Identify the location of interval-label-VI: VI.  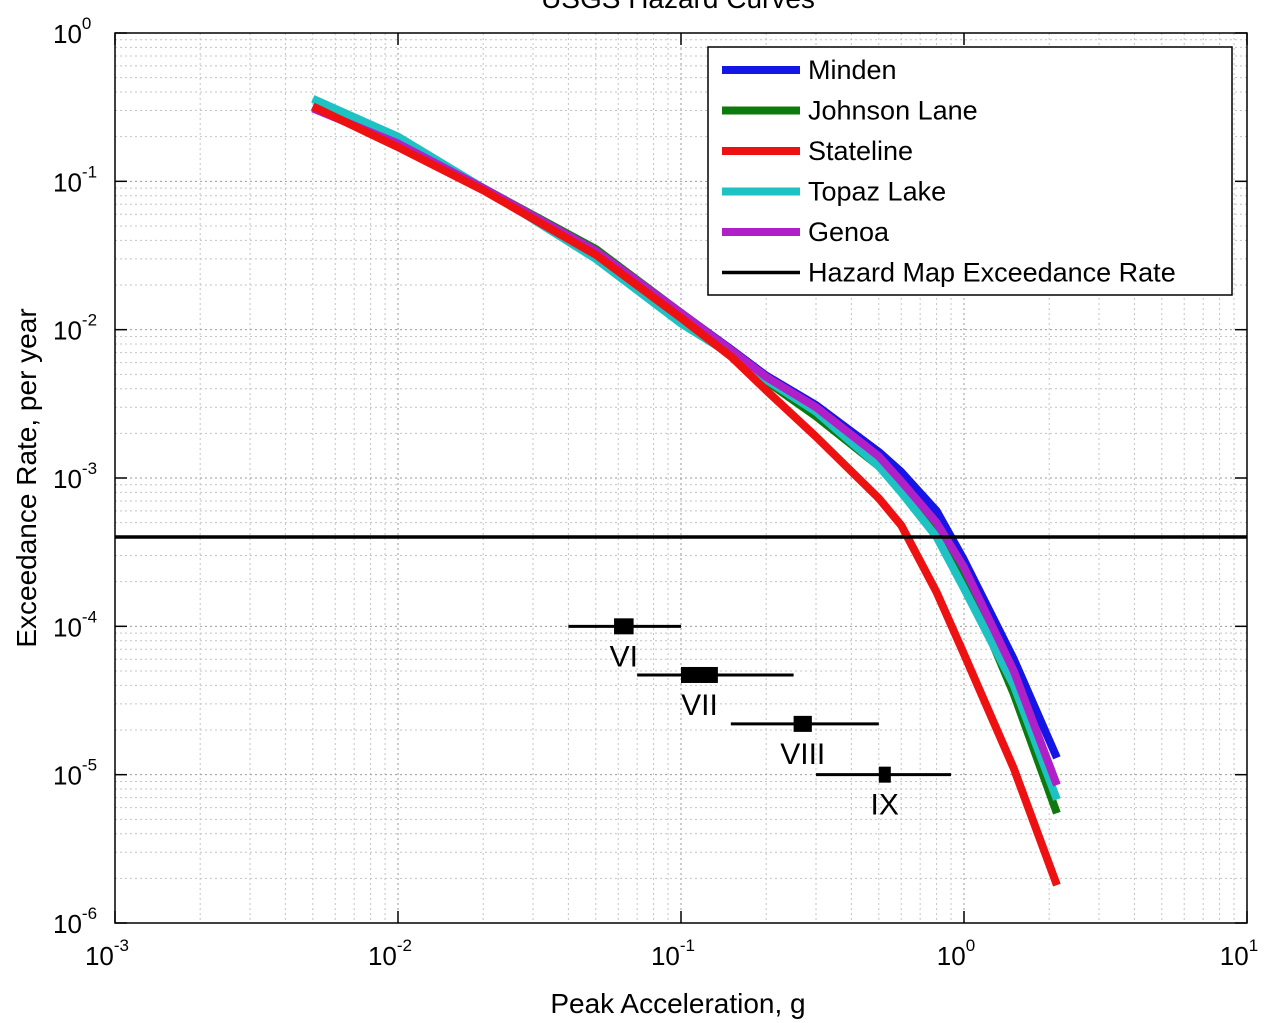
(624, 656).